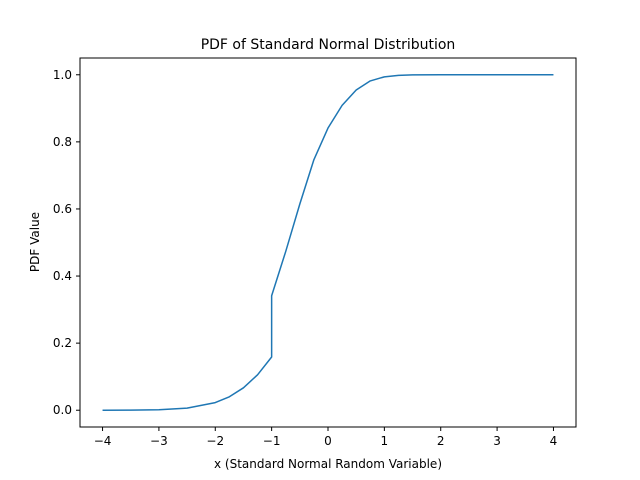  Describe the element at coordinates (62, 410) in the screenshot. I see `y-tick-label: 0.0` at that location.